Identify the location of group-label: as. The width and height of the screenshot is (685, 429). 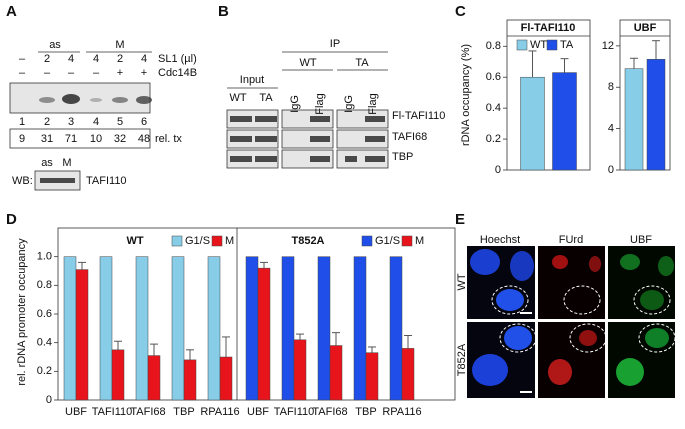
(55, 45).